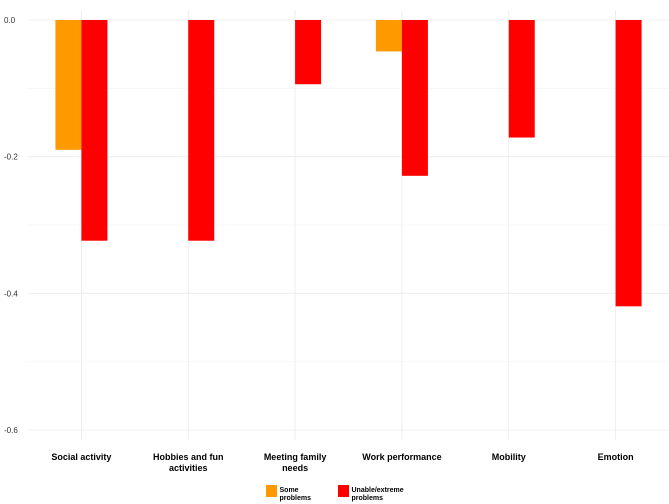 This screenshot has width=669, height=504. What do you see at coordinates (295, 462) in the screenshot?
I see `x-tick-label: Meeting family needs` at bounding box center [295, 462].